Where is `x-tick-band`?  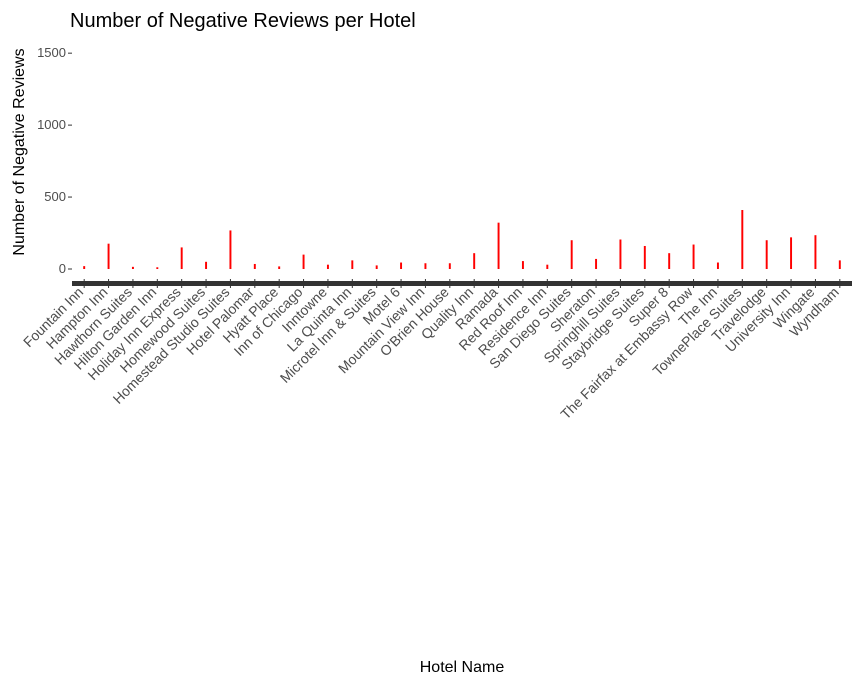
x-tick-band is located at coordinates (462, 283).